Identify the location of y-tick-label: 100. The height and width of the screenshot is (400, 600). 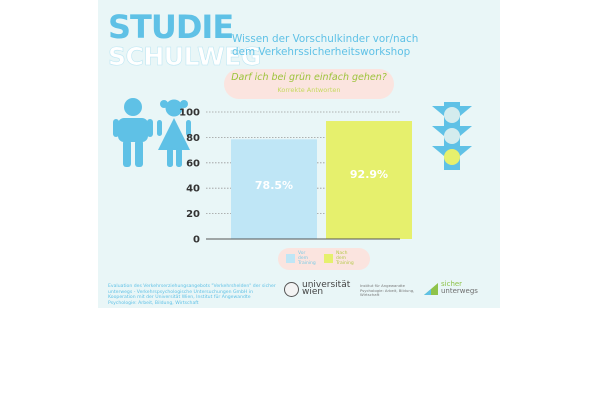
(189, 113).